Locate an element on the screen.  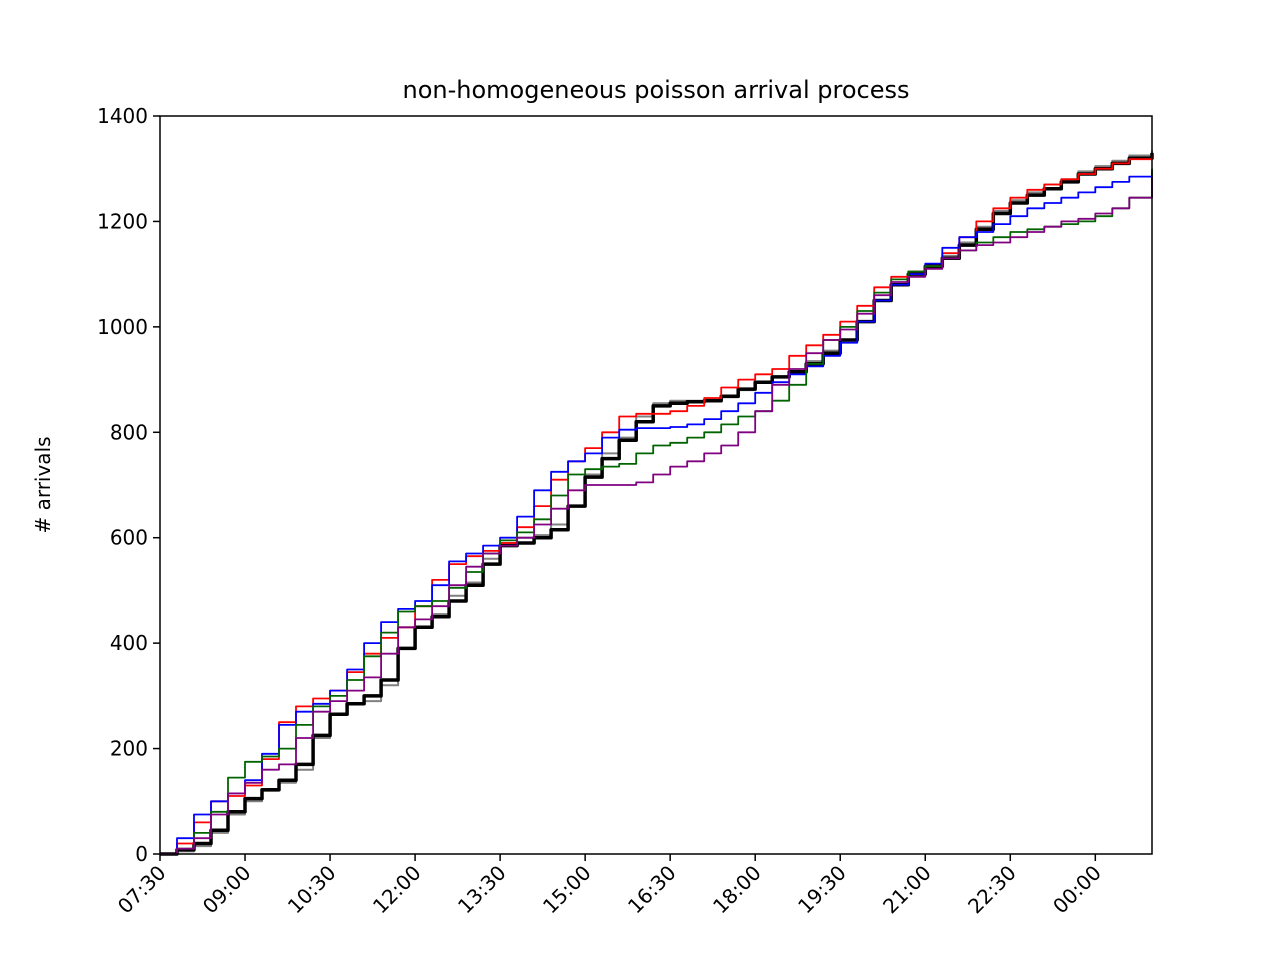
x-tick-label: 13:30 is located at coordinates (482, 890).